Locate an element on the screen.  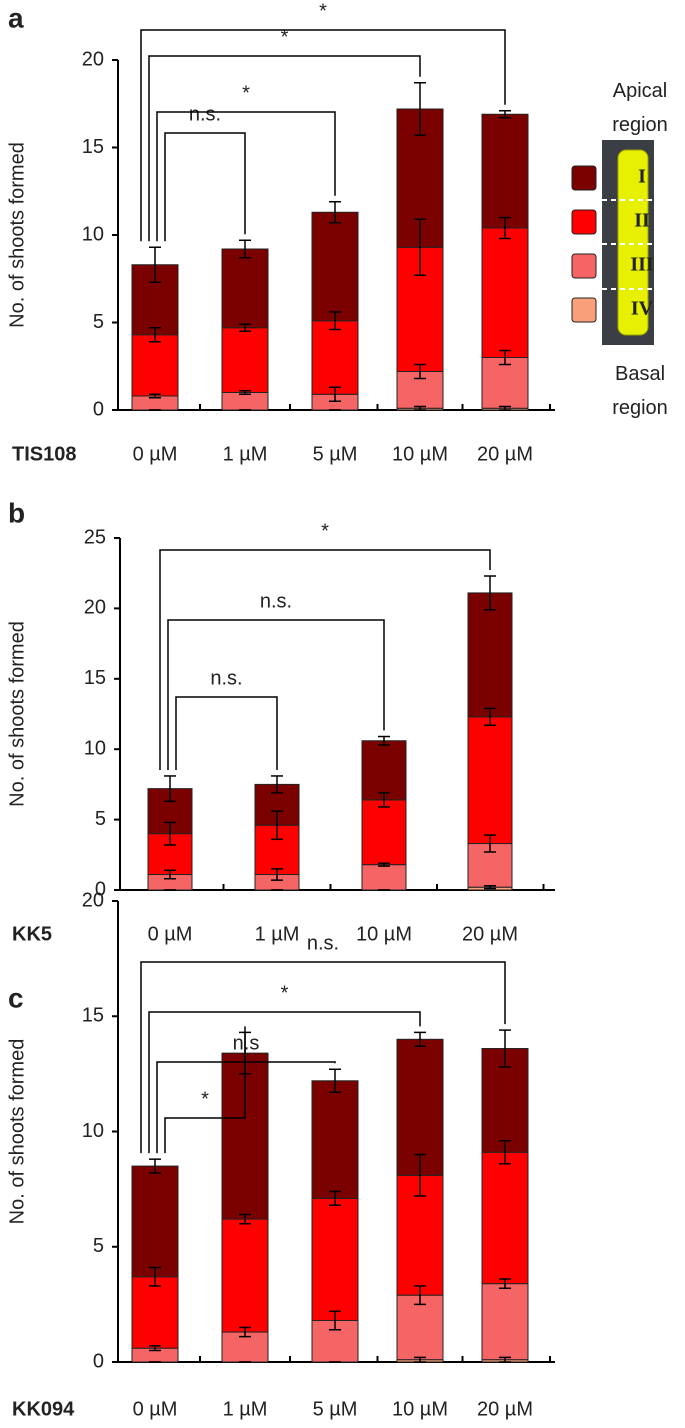
y-tick-label: 15 is located at coordinates (93, 1016).